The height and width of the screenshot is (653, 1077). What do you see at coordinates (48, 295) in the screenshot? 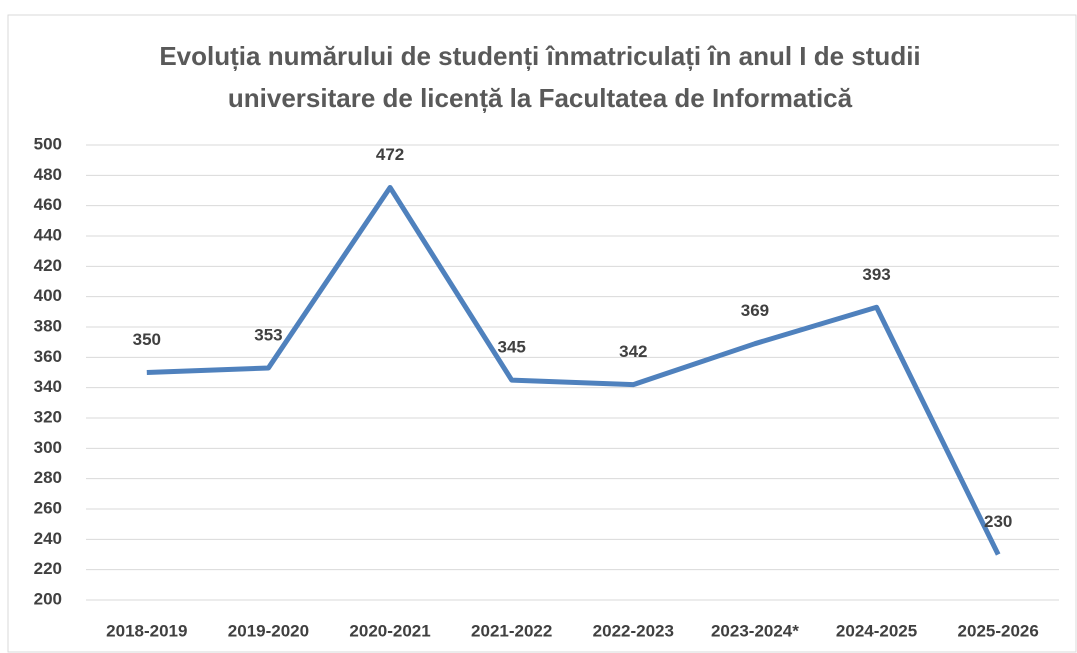
I see `y-tick-label: 400` at bounding box center [48, 295].